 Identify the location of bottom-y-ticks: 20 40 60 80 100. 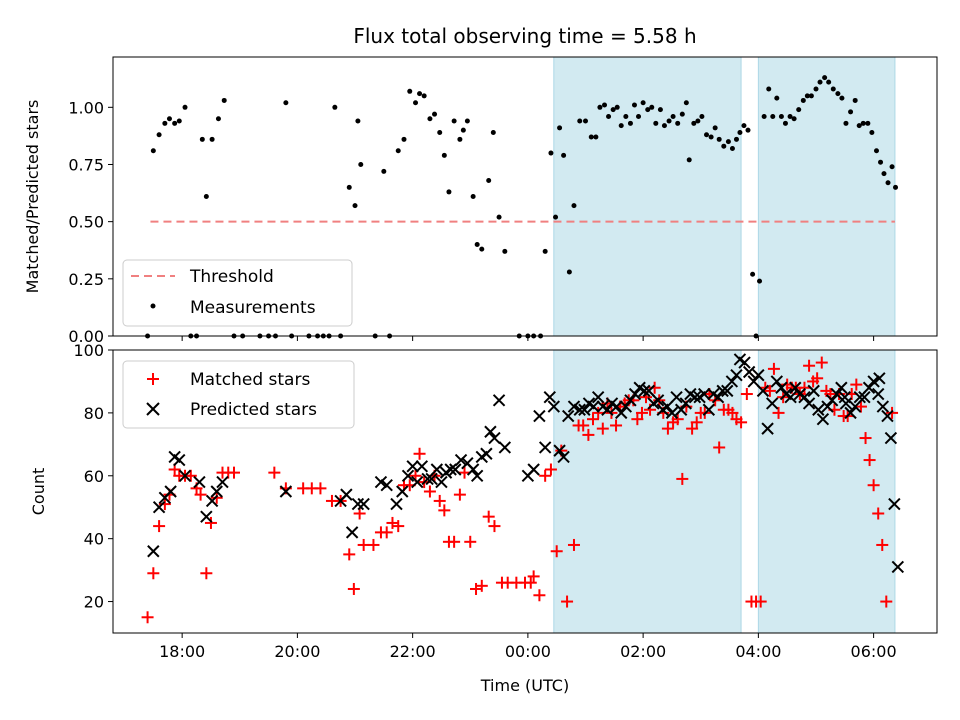
(93, 476).